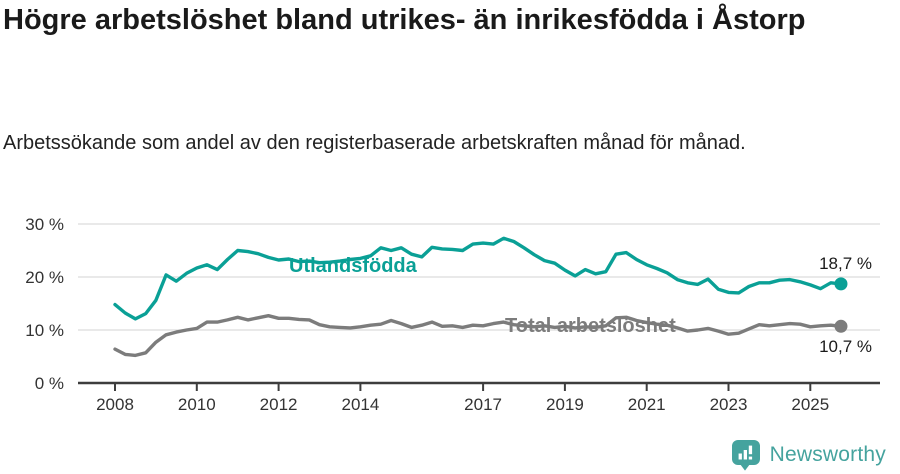 Image resolution: width=900 pixels, height=474 pixels. I want to click on x-axis-tick-label: 2008, so click(115, 404).